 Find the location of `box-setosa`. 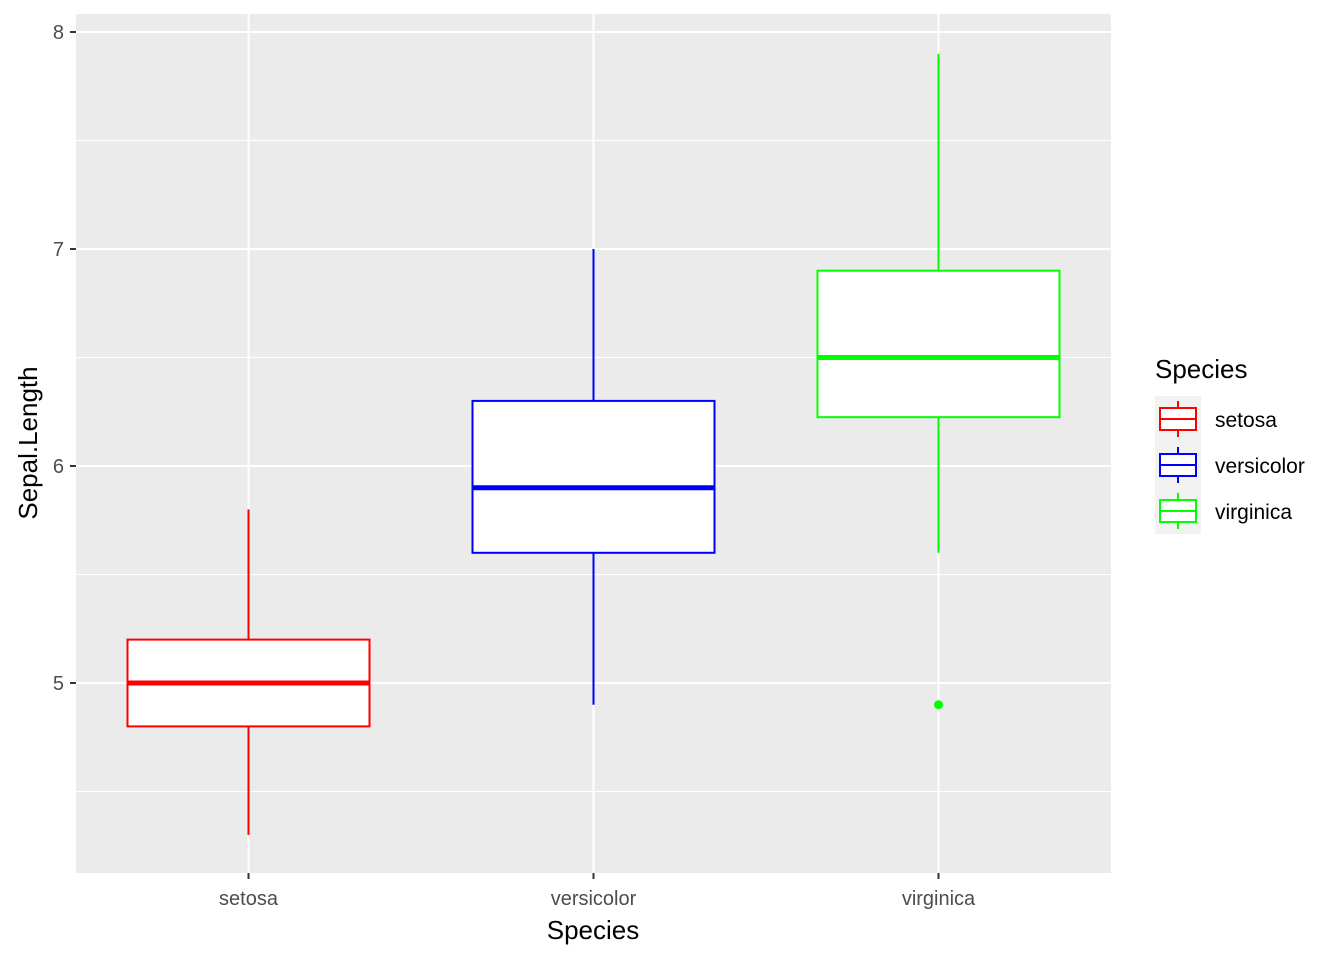

box-setosa is located at coordinates (248, 672).